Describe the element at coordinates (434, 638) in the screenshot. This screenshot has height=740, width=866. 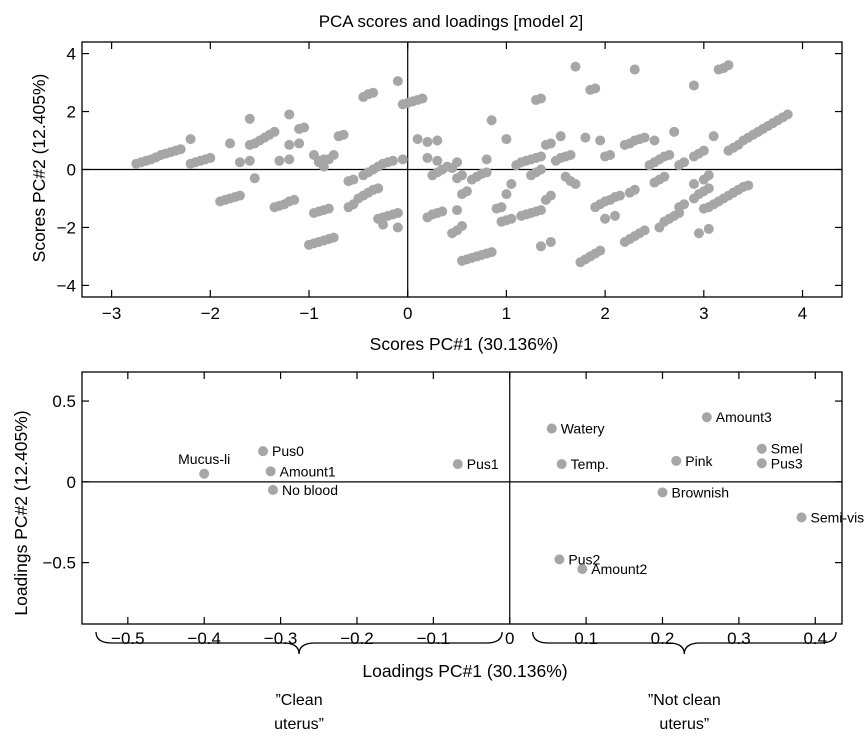
I see `loadings-x-tick-label: −0.1` at that location.